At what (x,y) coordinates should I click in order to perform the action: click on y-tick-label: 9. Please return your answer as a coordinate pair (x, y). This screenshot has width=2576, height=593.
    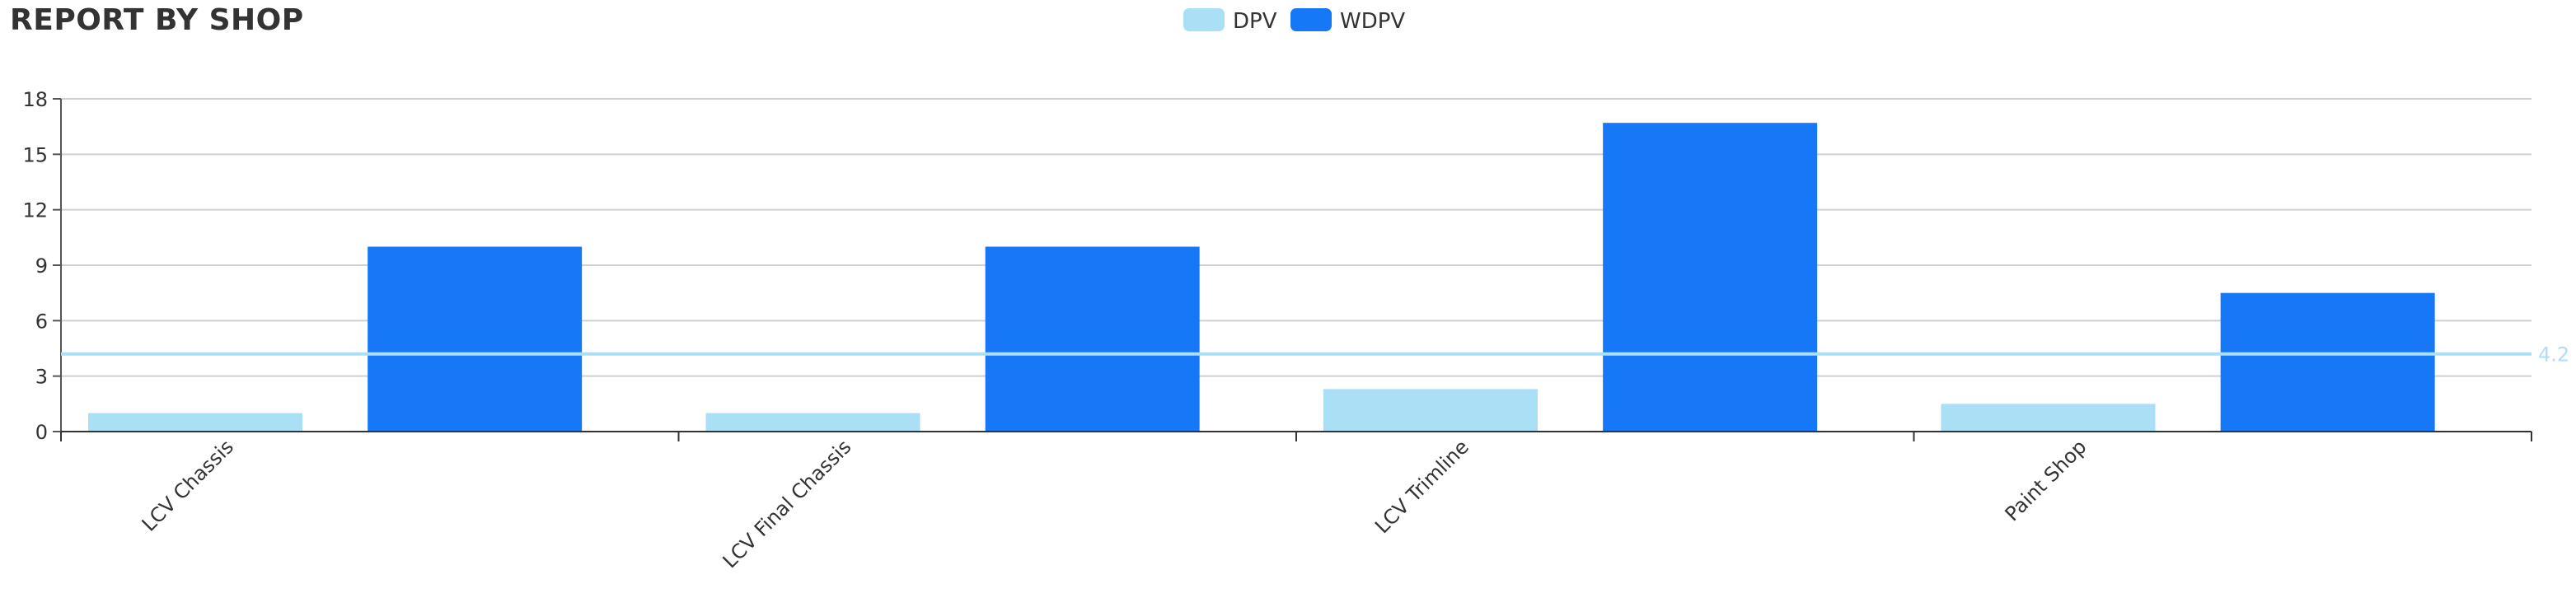
    Looking at the image, I should click on (41, 266).